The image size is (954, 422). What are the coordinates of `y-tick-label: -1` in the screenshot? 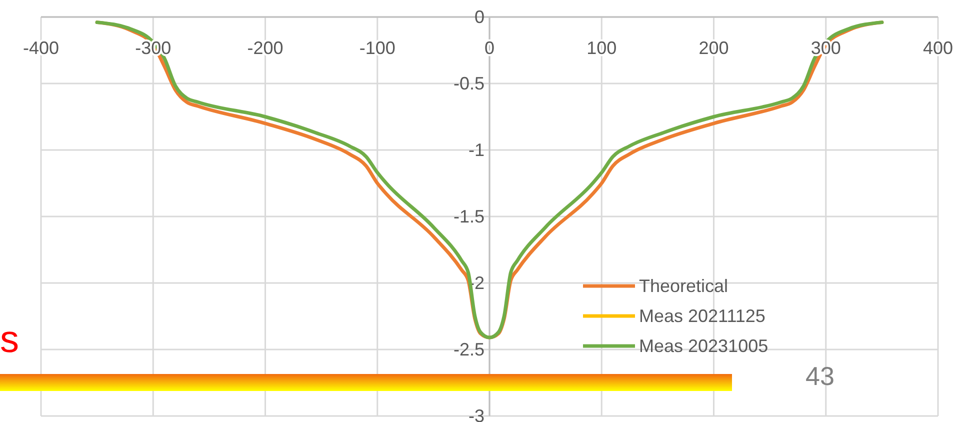 It's located at (476, 150).